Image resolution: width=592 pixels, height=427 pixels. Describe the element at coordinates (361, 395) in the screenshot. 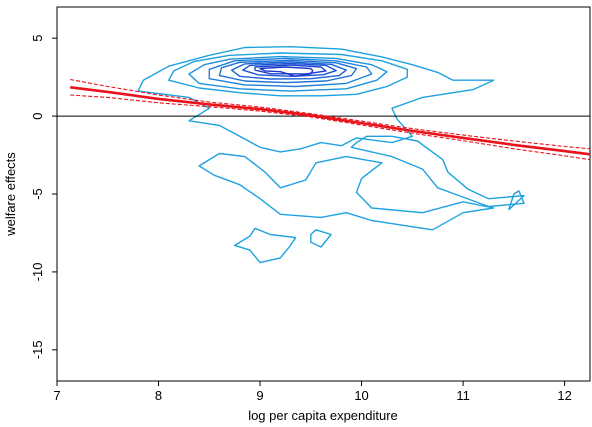

I see `x-tick-label: 10` at that location.